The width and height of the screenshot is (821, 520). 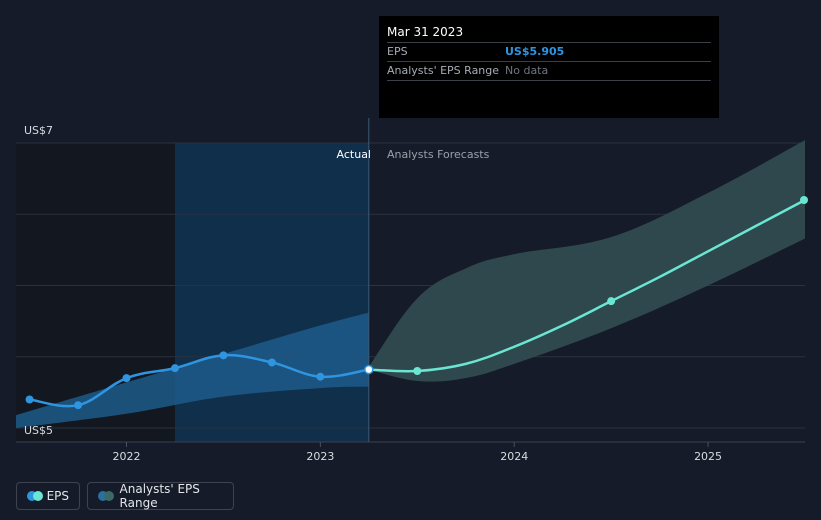 I want to click on tooltip-eps-label: EPS, so click(x=397, y=51).